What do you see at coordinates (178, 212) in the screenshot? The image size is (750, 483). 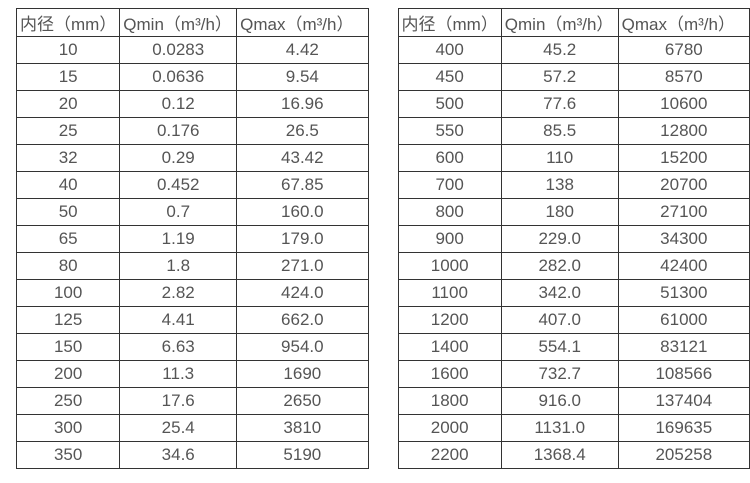 I see `table-cell: 0.7` at bounding box center [178, 212].